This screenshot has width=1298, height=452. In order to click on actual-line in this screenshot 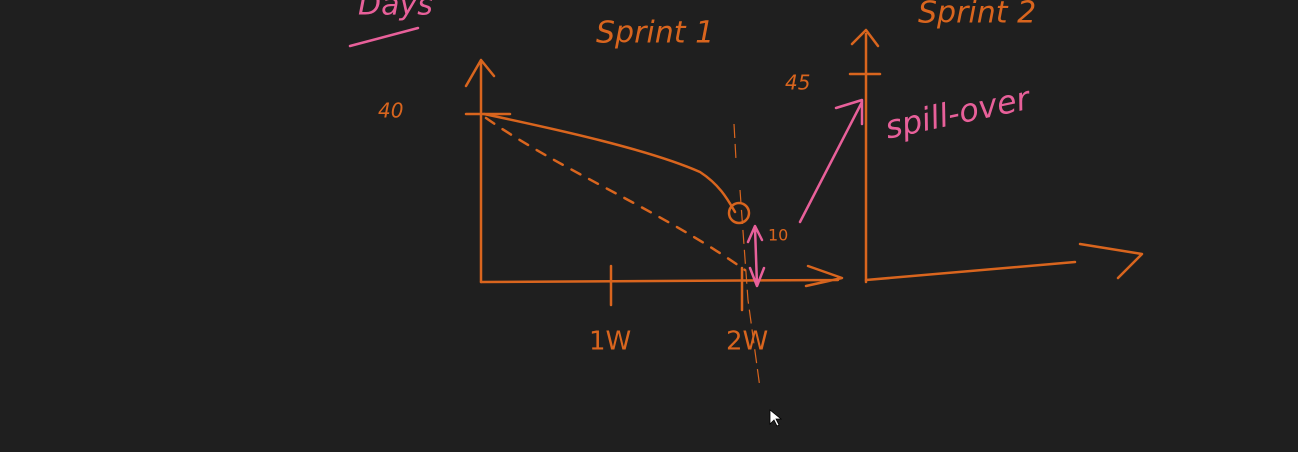, I will do `click(609, 163)`.